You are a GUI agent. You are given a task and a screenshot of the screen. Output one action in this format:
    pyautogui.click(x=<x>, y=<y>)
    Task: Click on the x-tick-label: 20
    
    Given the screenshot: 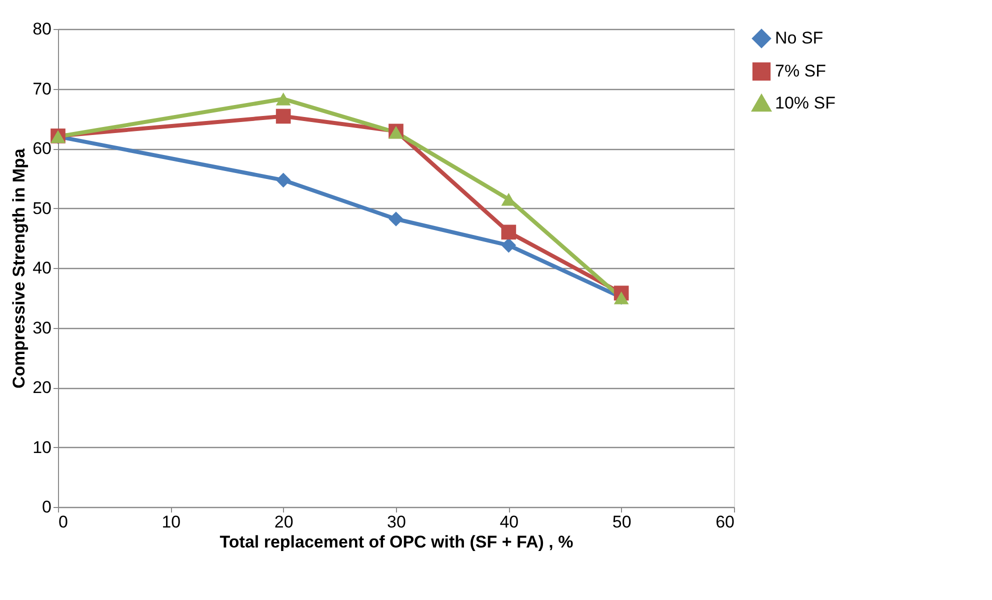 What is the action you would take?
    pyautogui.click(x=284, y=522)
    